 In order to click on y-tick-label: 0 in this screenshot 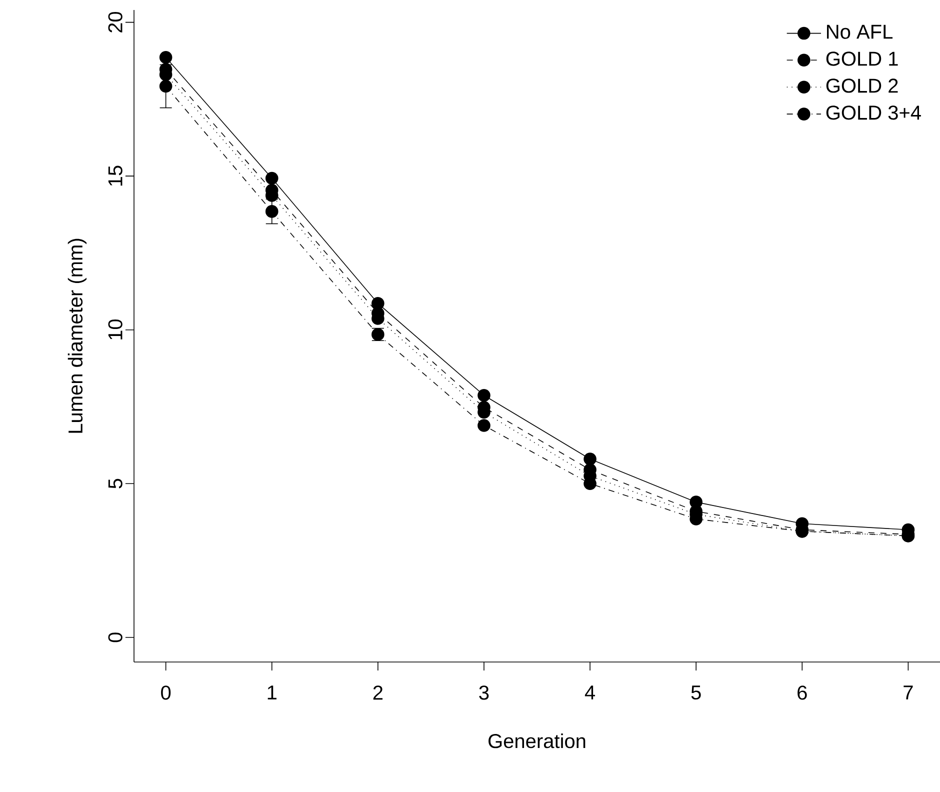, I will do `click(115, 637)`.